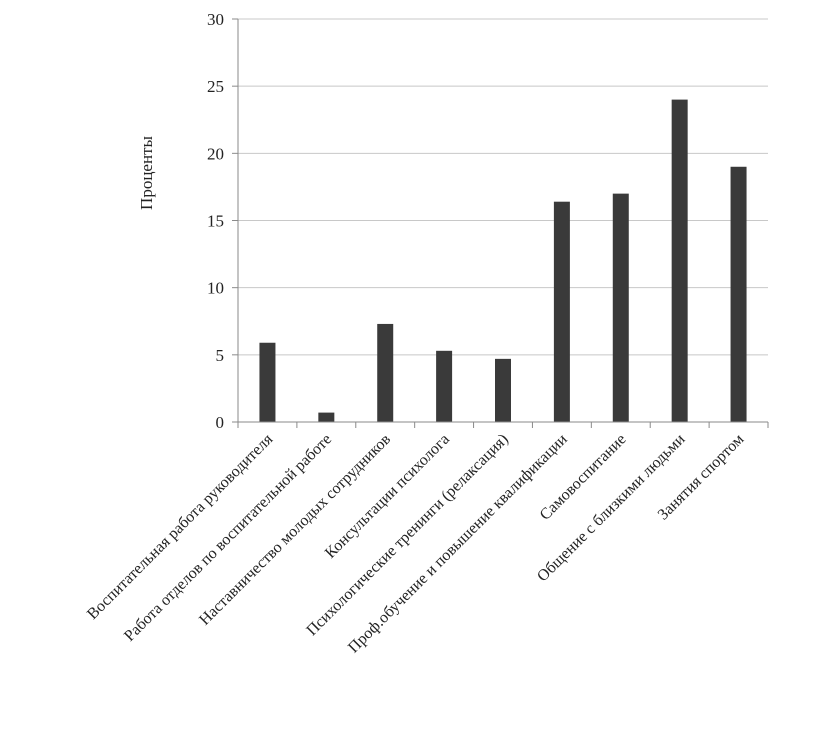 The image size is (813, 754). Describe the element at coordinates (220, 422) in the screenshot. I see `y-tick-label: 0` at that location.